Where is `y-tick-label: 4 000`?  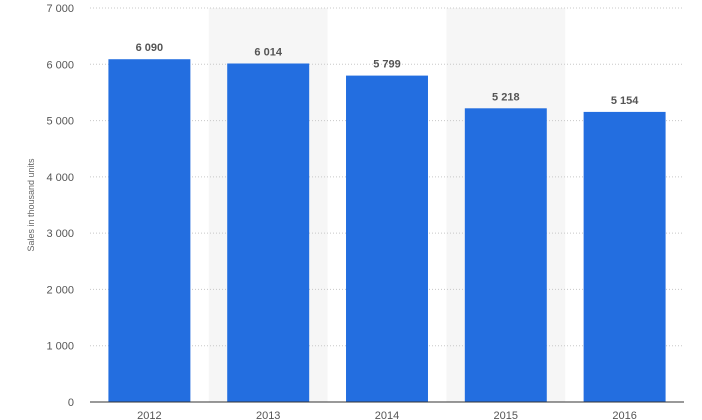 y-tick-label: 4 000 is located at coordinates (60, 178).